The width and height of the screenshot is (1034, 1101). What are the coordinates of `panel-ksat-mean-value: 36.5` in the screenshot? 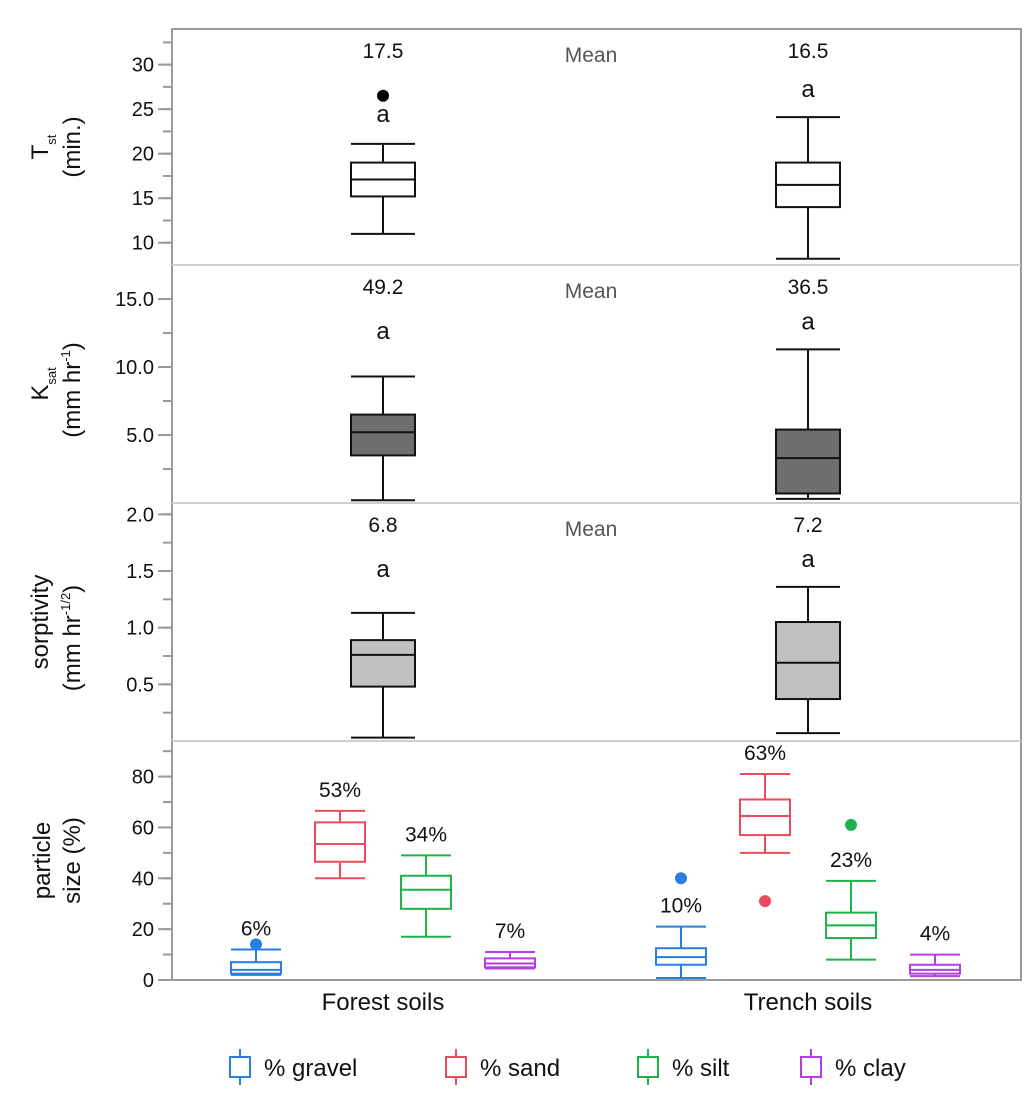 It's located at (808, 287).